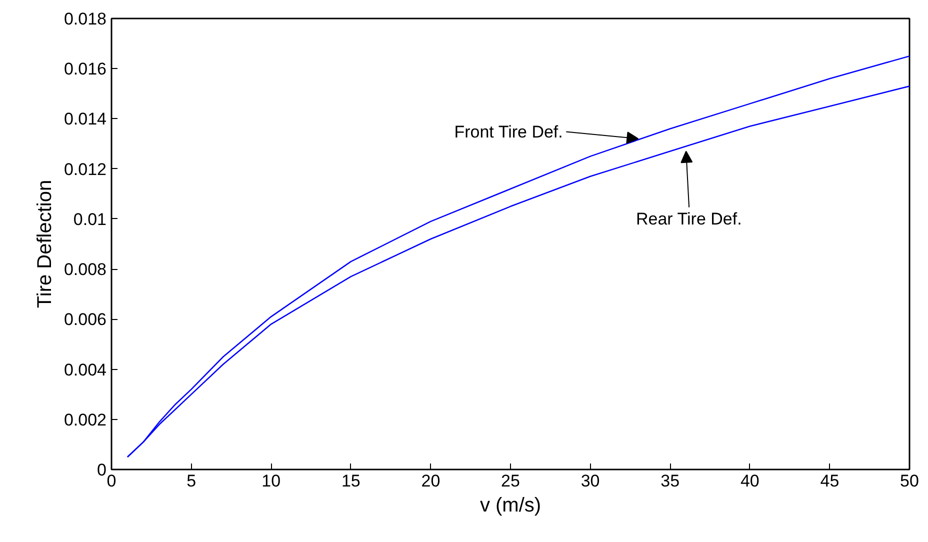  Describe the element at coordinates (85, 19) in the screenshot. I see `y-tick-label: 0.018` at that location.